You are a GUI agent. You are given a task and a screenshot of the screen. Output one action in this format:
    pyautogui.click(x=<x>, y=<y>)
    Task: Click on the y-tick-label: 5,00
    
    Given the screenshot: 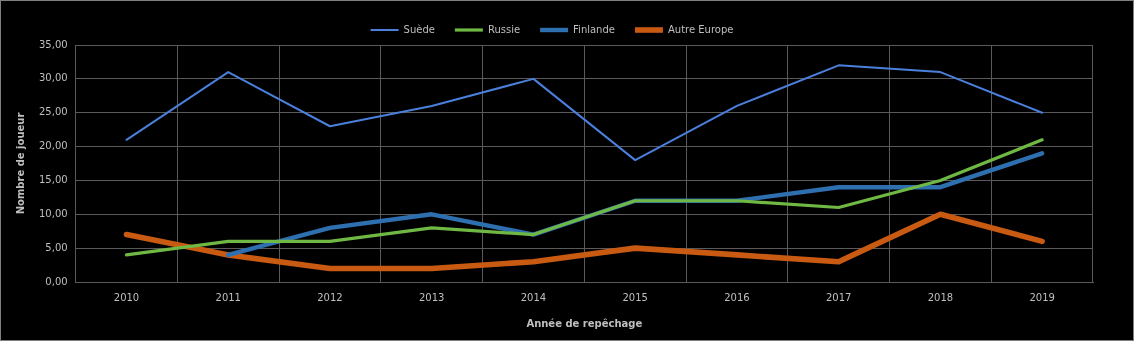 What is the action you would take?
    pyautogui.click(x=56, y=247)
    